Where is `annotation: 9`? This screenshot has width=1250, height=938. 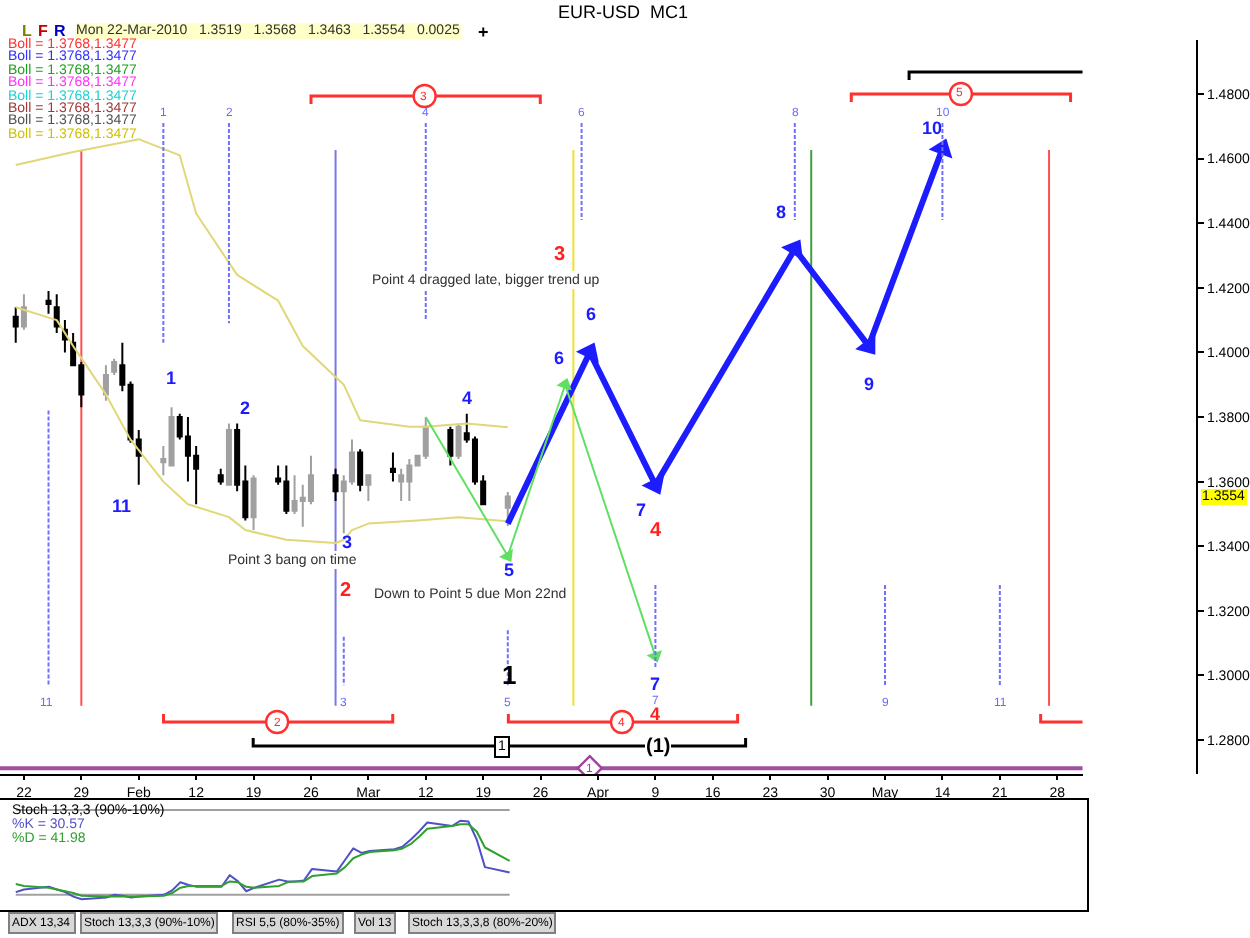 annotation: 9 is located at coordinates (869, 384).